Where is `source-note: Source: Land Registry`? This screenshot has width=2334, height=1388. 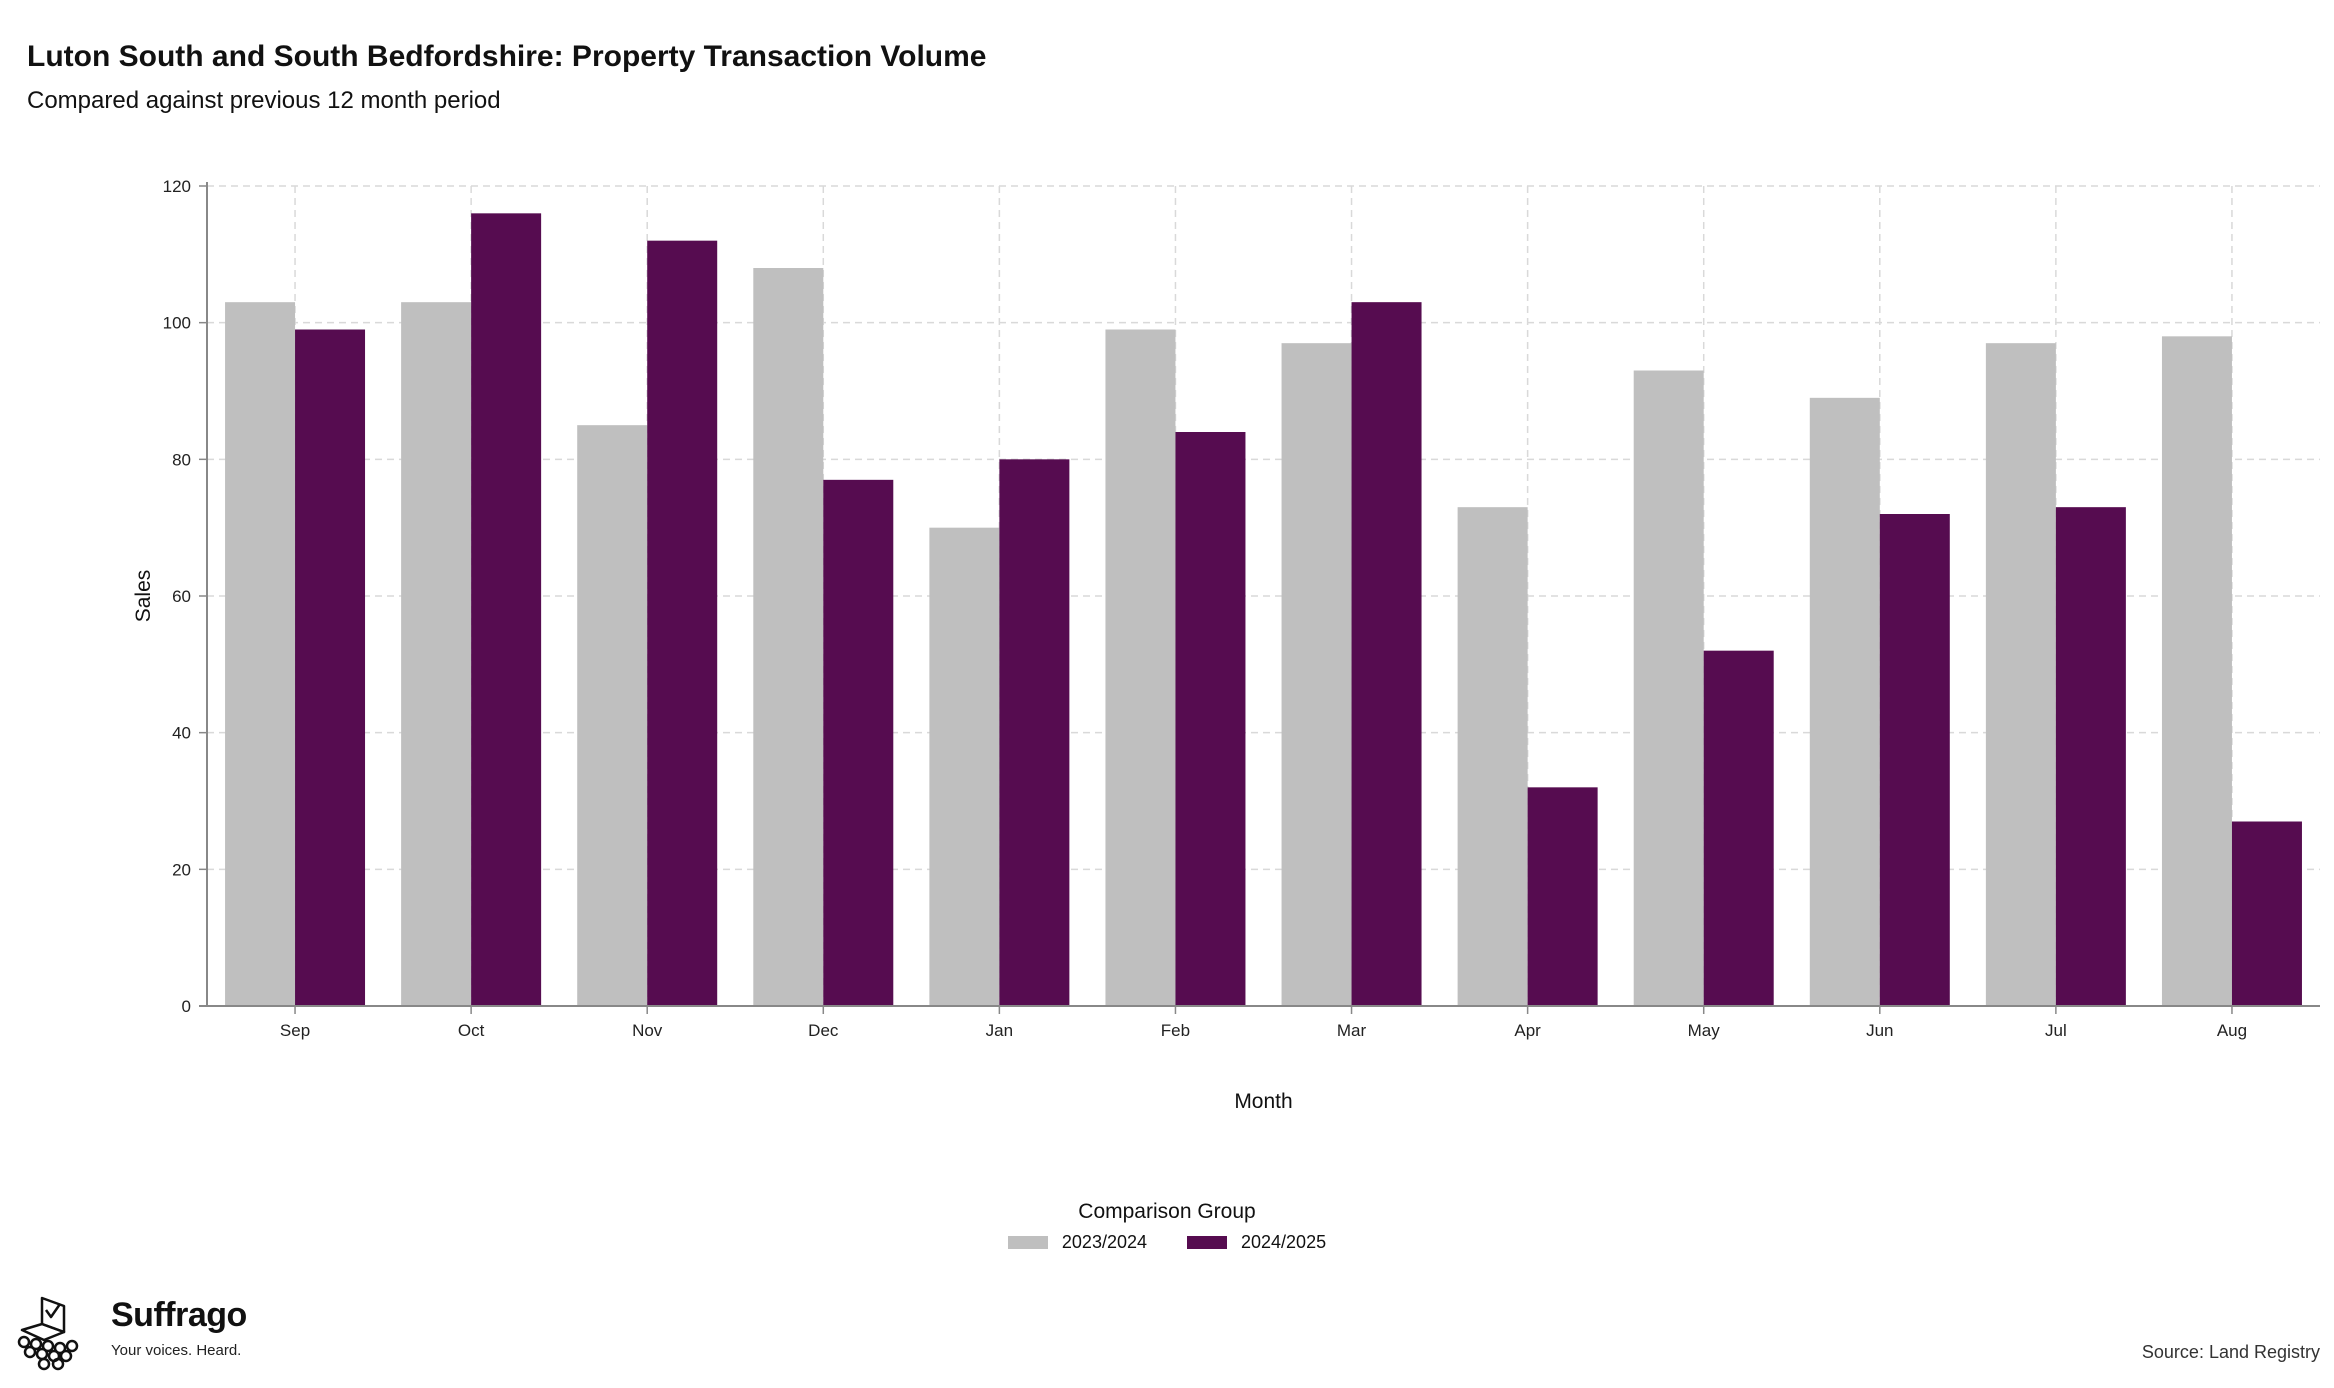
source-note: Source: Land Registry is located at coordinates (2230, 1352).